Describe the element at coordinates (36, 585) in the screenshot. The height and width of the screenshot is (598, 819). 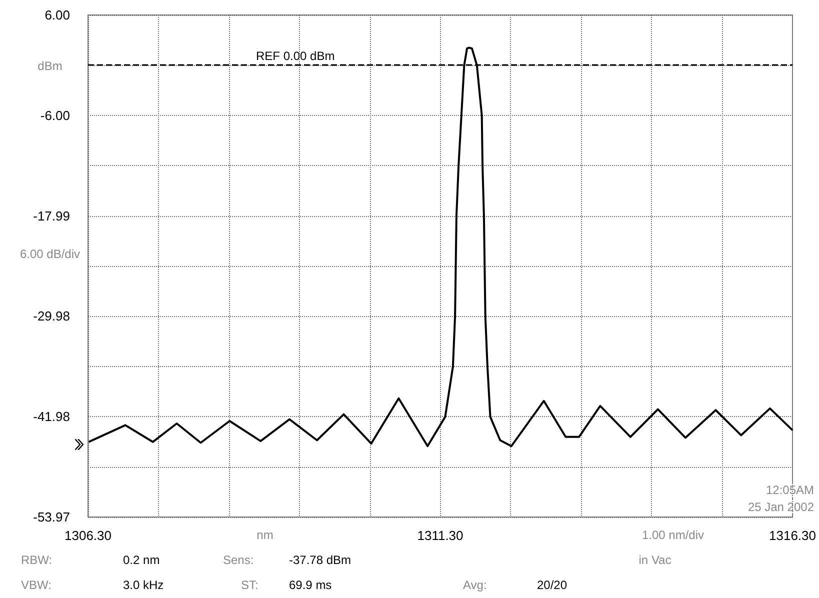
I see `text: VBW:` at that location.